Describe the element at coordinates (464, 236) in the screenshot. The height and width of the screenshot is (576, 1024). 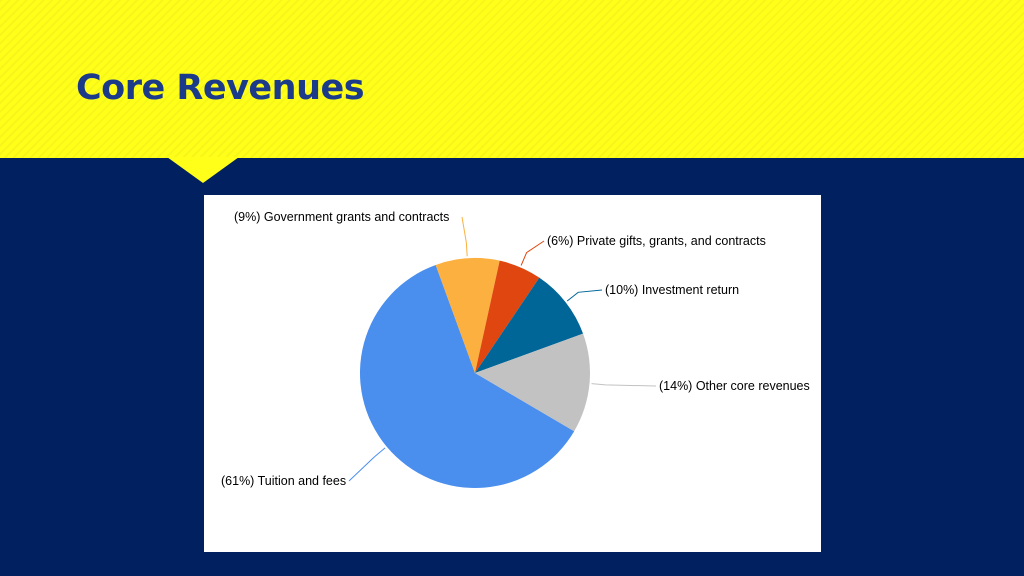
I see `leader-government` at that location.